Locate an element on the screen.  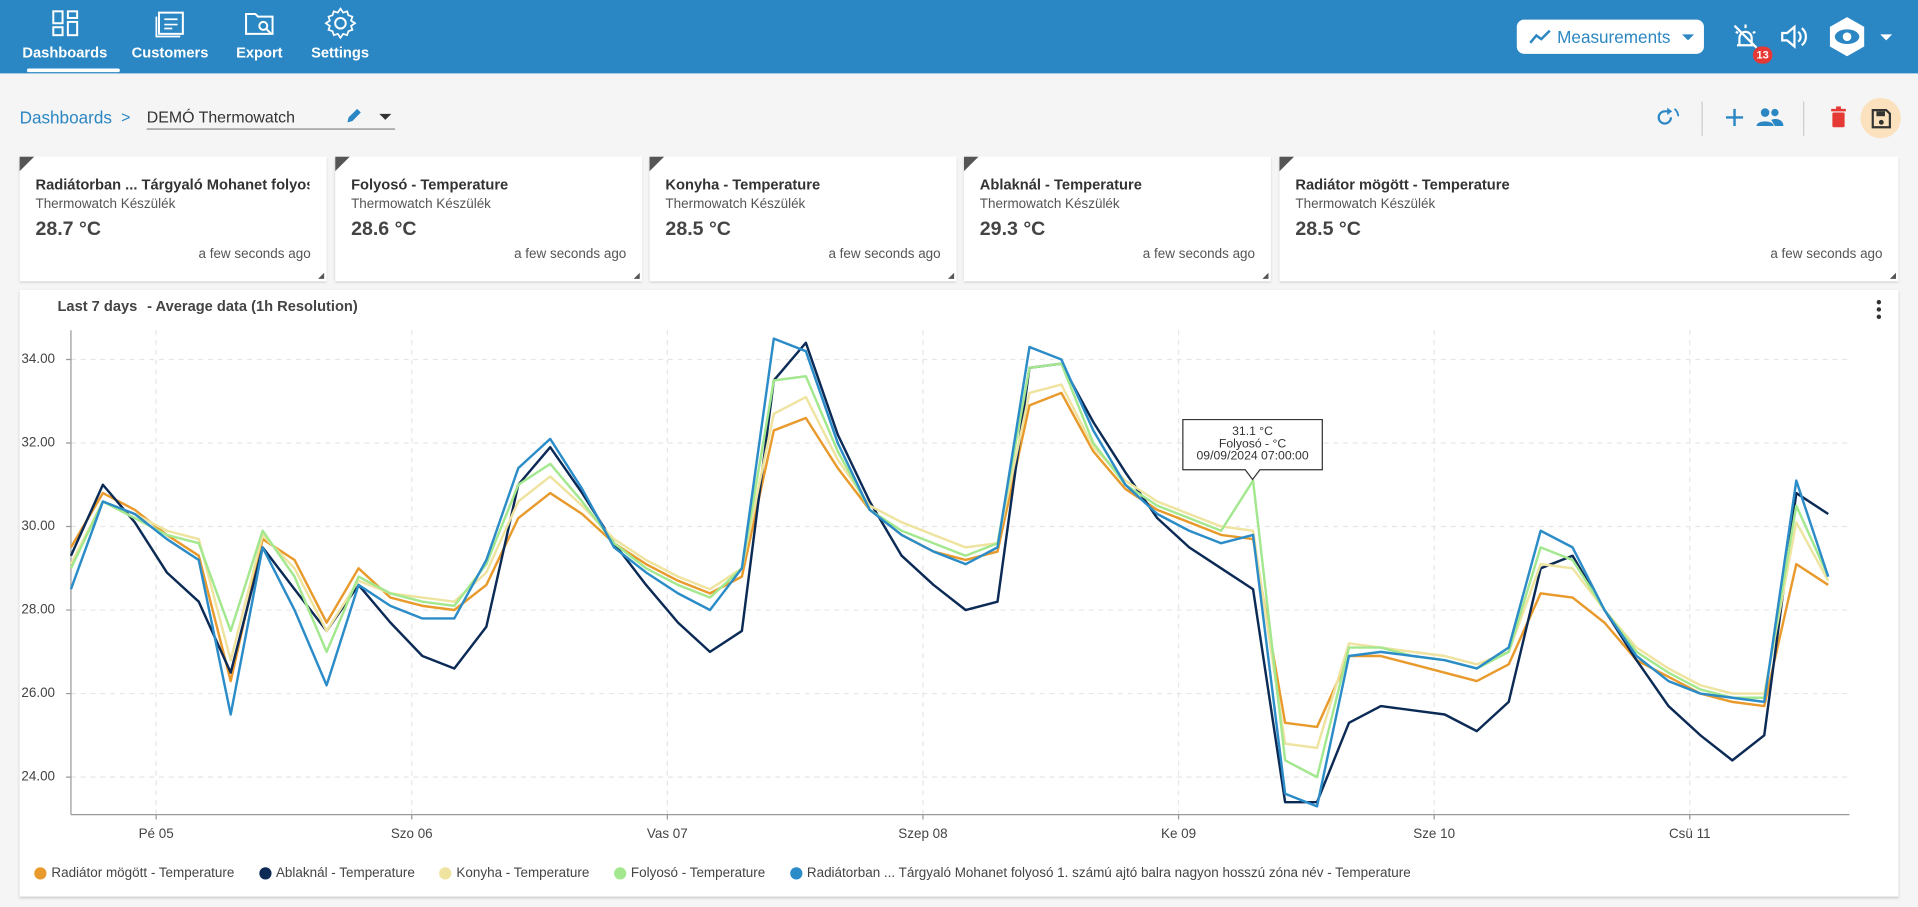
edit-icon is located at coordinates (353, 116).